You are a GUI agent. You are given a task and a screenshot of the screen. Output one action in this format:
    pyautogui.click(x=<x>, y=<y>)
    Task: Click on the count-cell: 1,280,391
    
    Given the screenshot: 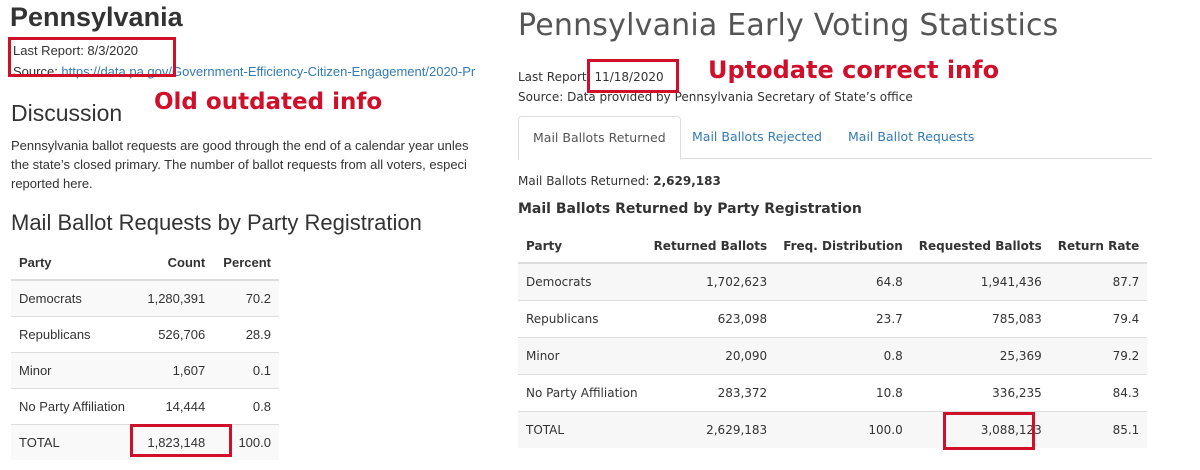 What is the action you would take?
    pyautogui.click(x=175, y=298)
    